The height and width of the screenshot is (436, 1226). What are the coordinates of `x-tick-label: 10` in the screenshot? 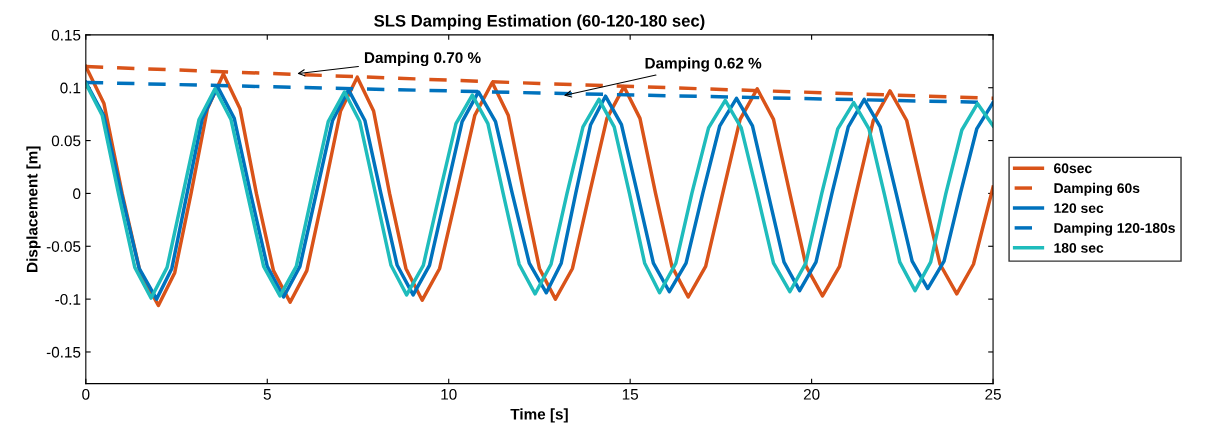 It's located at (449, 394).